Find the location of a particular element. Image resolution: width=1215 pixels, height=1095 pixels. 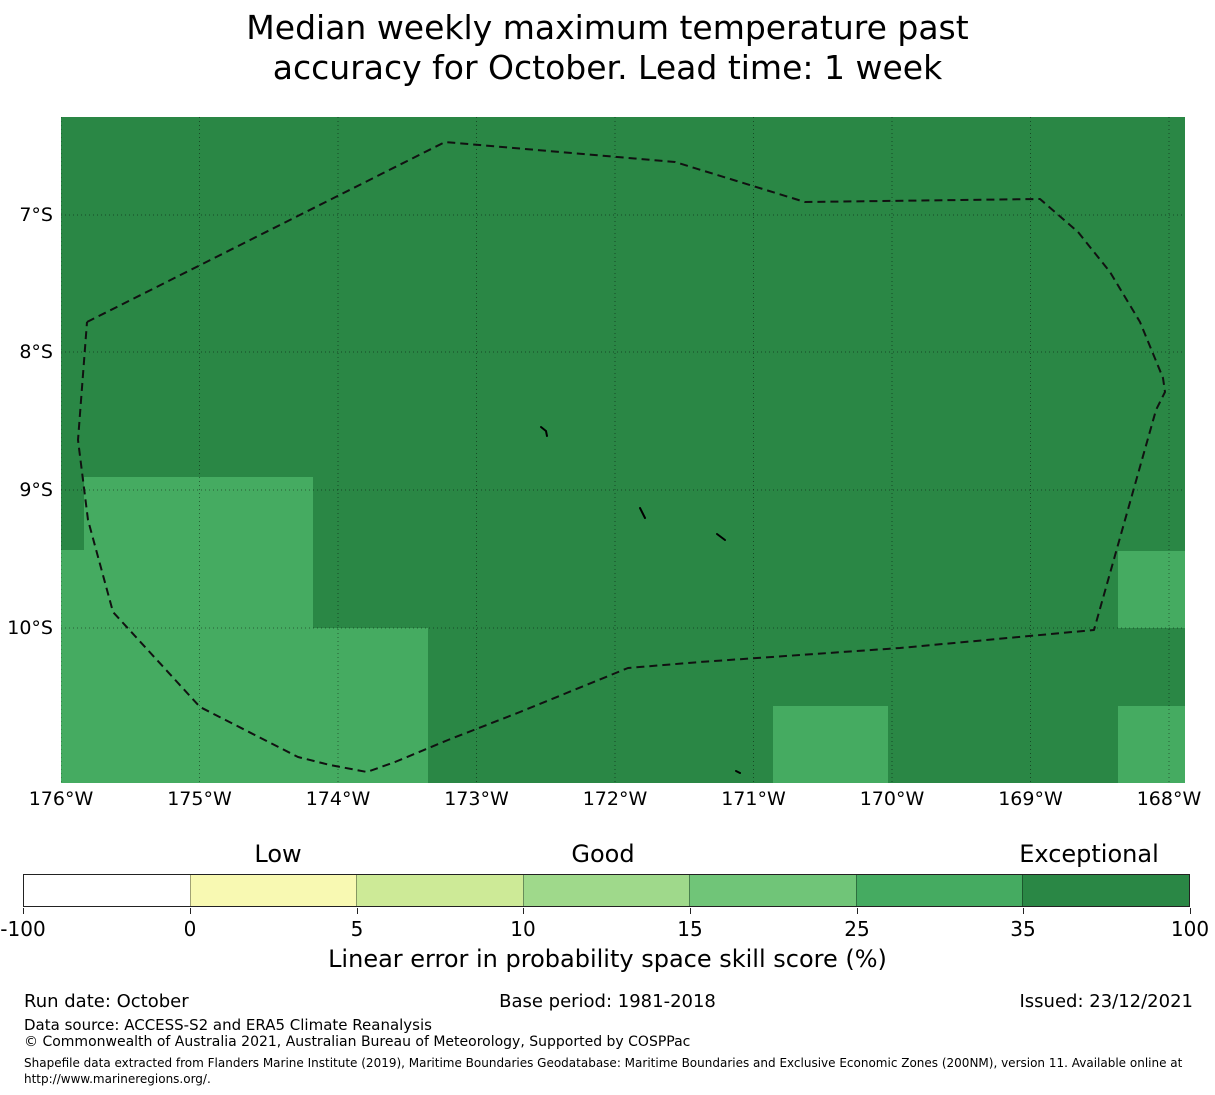

colorbar-tick-label: 25 is located at coordinates (857, 929).